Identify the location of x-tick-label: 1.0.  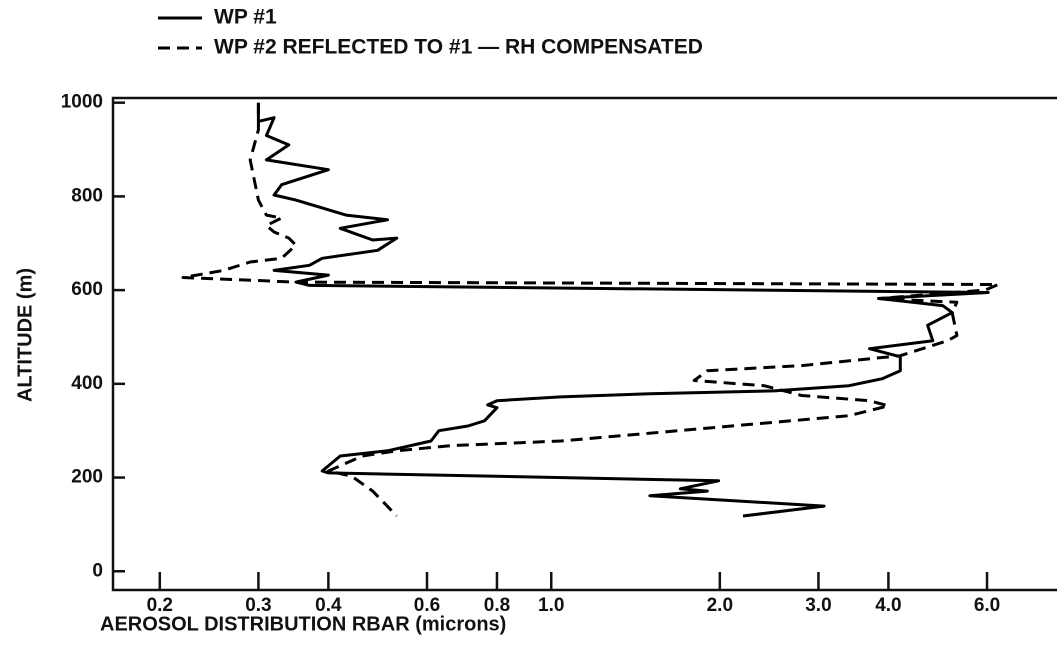
(551, 605).